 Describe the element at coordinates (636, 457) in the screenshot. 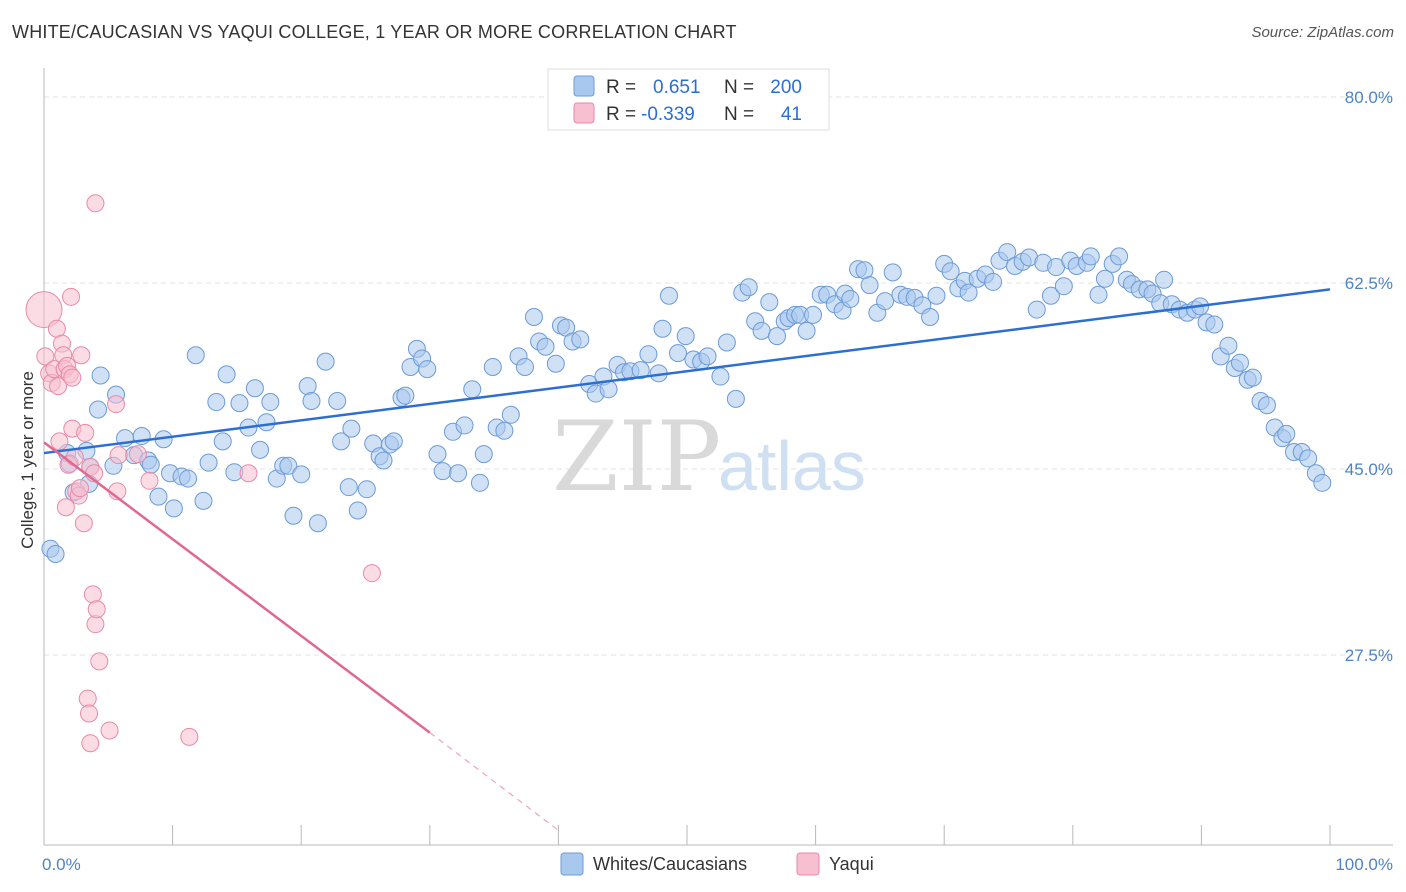

I see `watermark-zip: ZIP` at that location.